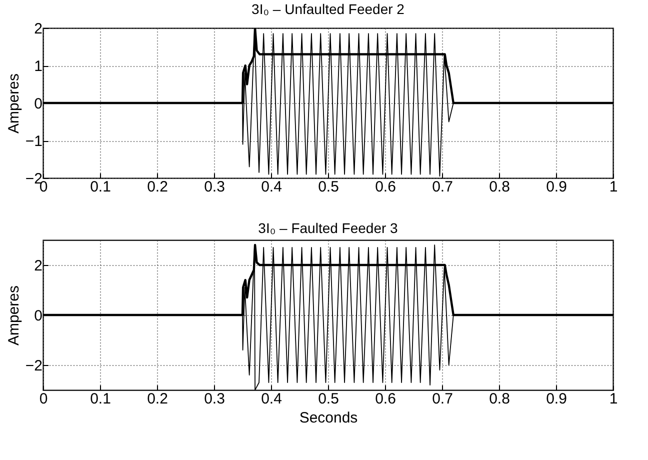  What do you see at coordinates (328, 228) in the screenshot?
I see `chart-title: 3I₀ – Faulted Feeder 3` at bounding box center [328, 228].